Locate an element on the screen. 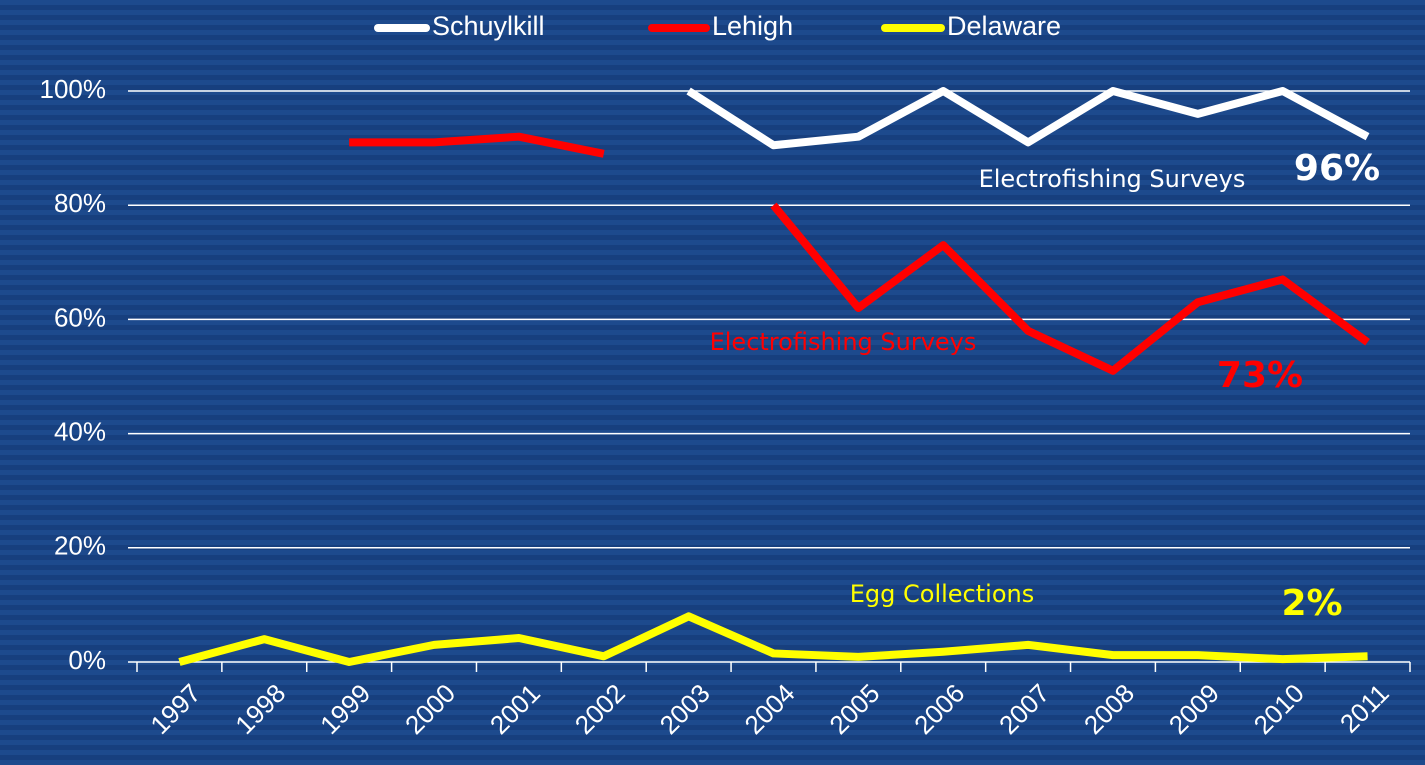 The width and height of the screenshot is (1425, 765). annotation: 96% is located at coordinates (1337, 168).